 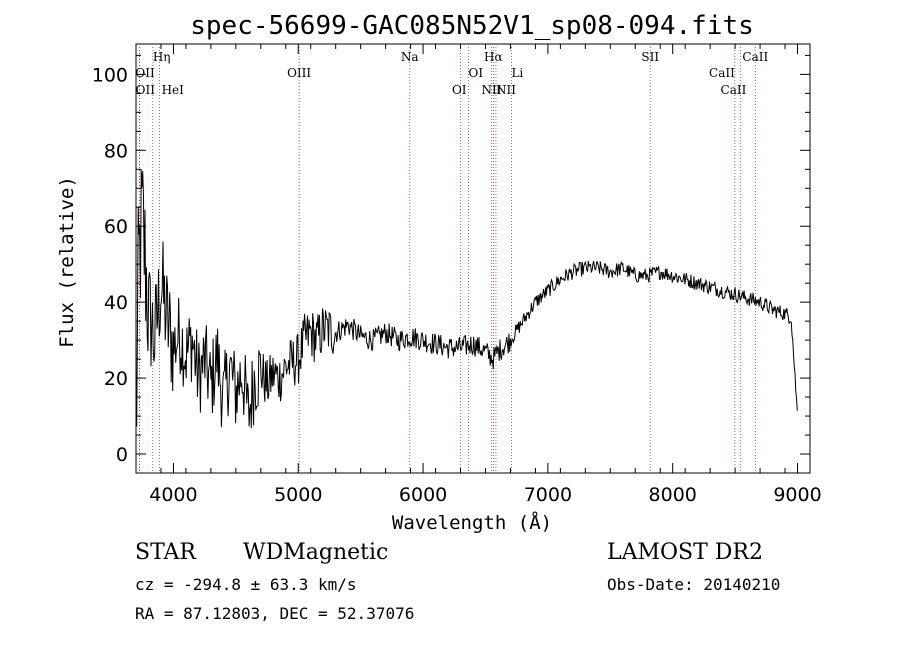 I want to click on spectral-line-label: SII, so click(x=650, y=57).